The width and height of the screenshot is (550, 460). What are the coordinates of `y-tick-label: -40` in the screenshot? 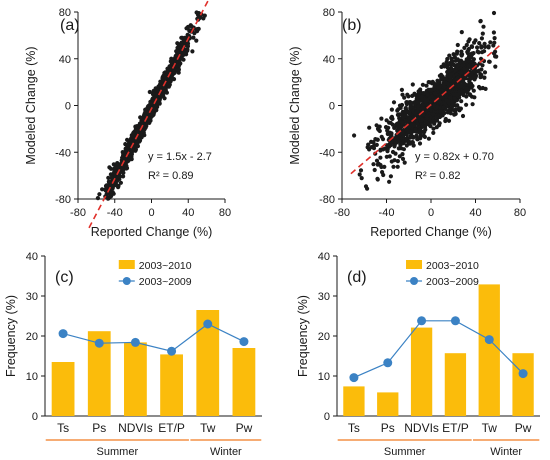 It's located at (327, 153).